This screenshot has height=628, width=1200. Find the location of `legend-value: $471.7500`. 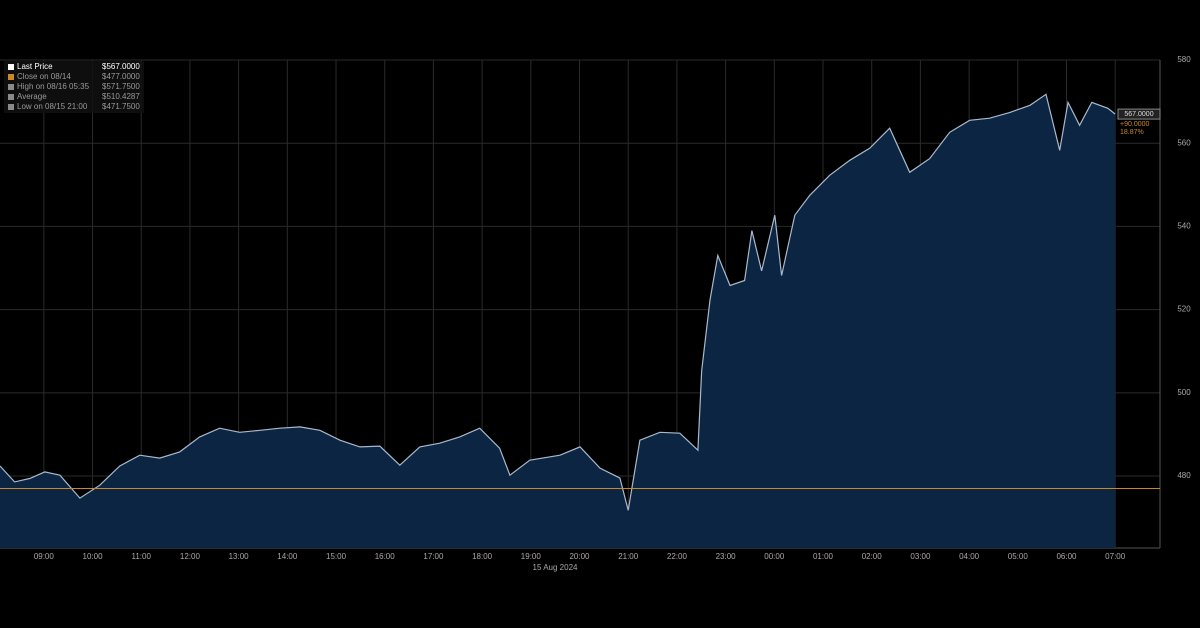

legend-value: $471.7500 is located at coordinates (121, 106).